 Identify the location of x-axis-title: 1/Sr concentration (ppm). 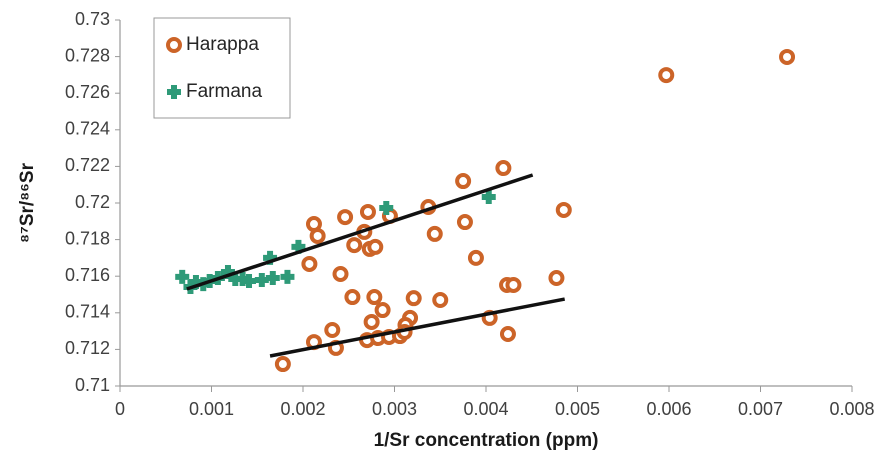
(486, 440).